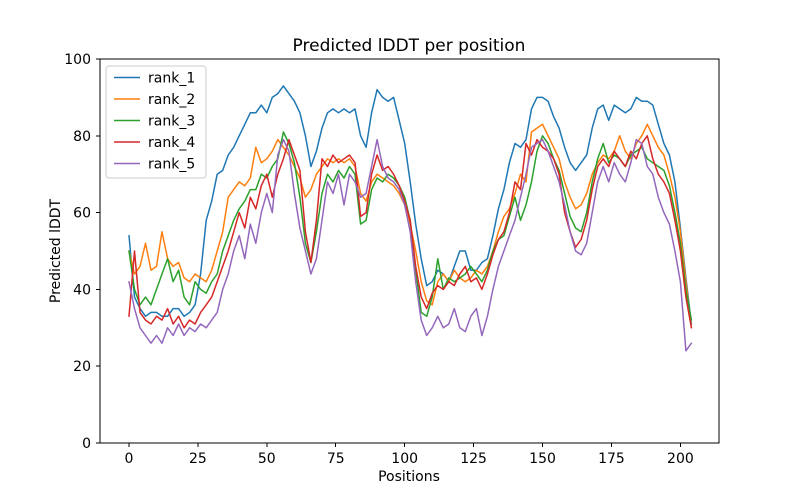  What do you see at coordinates (404, 459) in the screenshot?
I see `x-tick-label: 100` at bounding box center [404, 459].